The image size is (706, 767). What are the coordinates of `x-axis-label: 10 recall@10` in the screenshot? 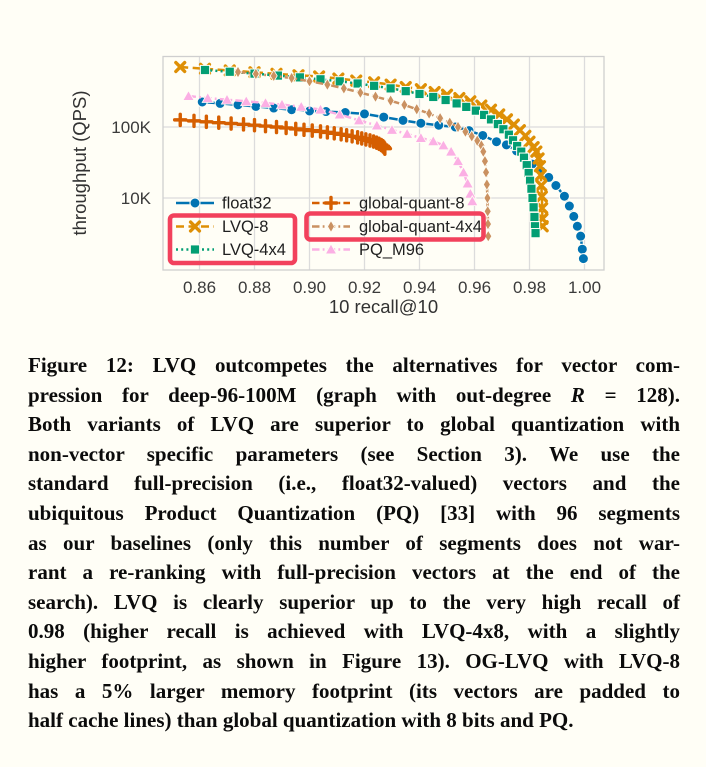 It's located at (383, 306).